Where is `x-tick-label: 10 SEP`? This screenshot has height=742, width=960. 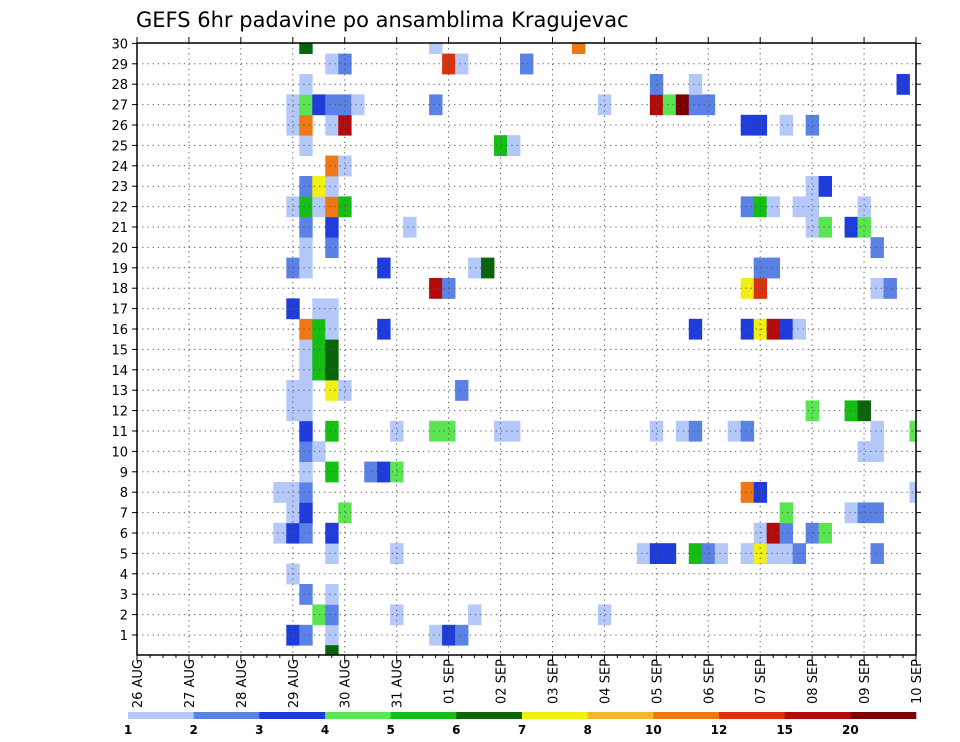 x-tick-label: 10 SEP is located at coordinates (917, 681).